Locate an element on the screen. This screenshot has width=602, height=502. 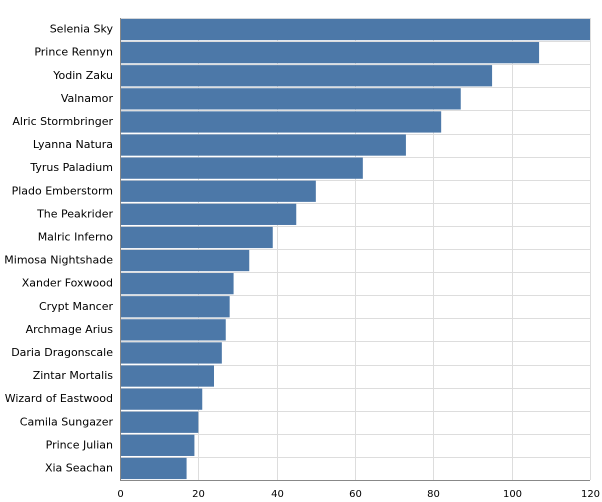
y-tick-label: Selenia Sky is located at coordinates (82, 29).